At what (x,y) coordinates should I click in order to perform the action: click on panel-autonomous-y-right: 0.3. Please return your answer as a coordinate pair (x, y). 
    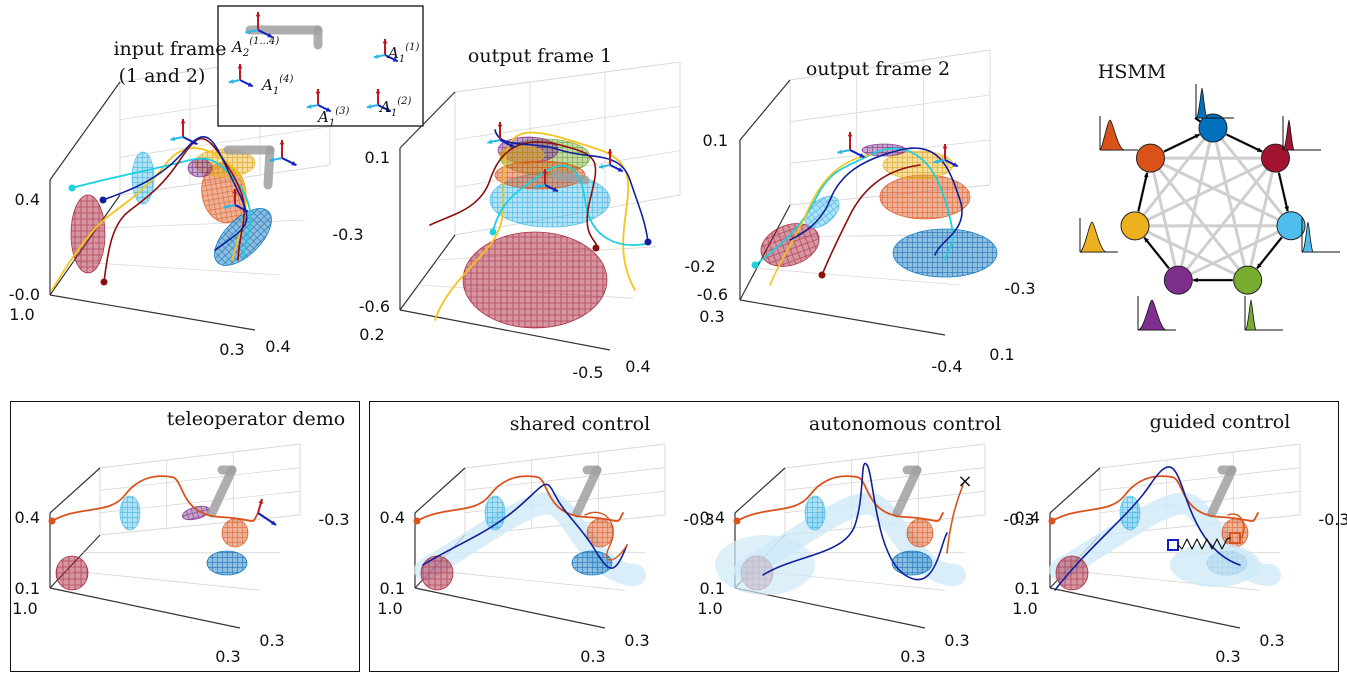
    Looking at the image, I should click on (956, 640).